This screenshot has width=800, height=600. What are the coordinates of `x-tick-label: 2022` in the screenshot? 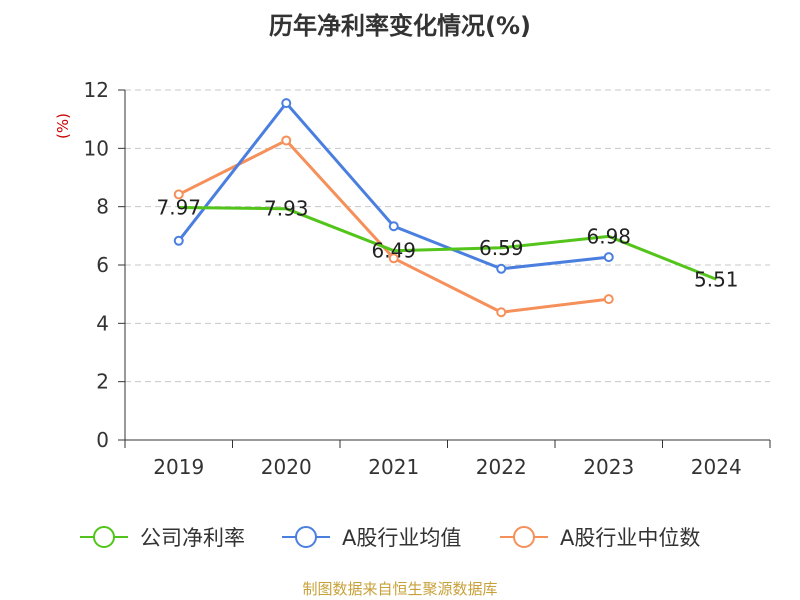 It's located at (501, 467).